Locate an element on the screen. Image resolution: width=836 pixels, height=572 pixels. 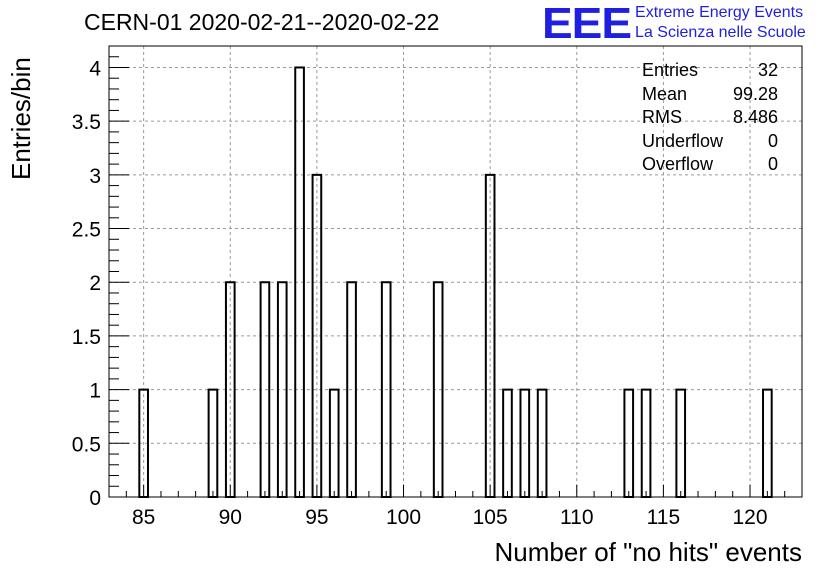
logo-line-2: La Scienza nelle Scuole is located at coordinates (720, 32).